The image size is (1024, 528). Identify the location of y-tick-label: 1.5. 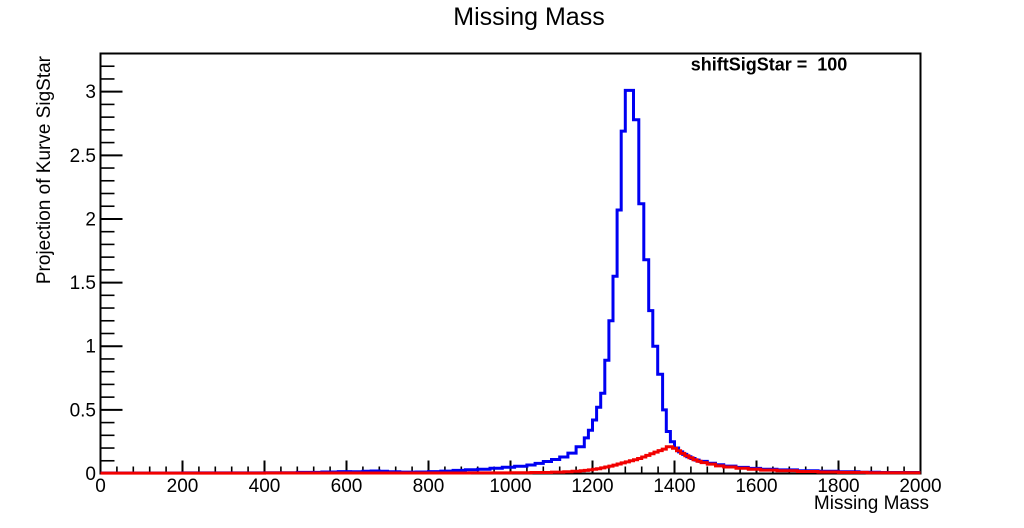
(83, 283).